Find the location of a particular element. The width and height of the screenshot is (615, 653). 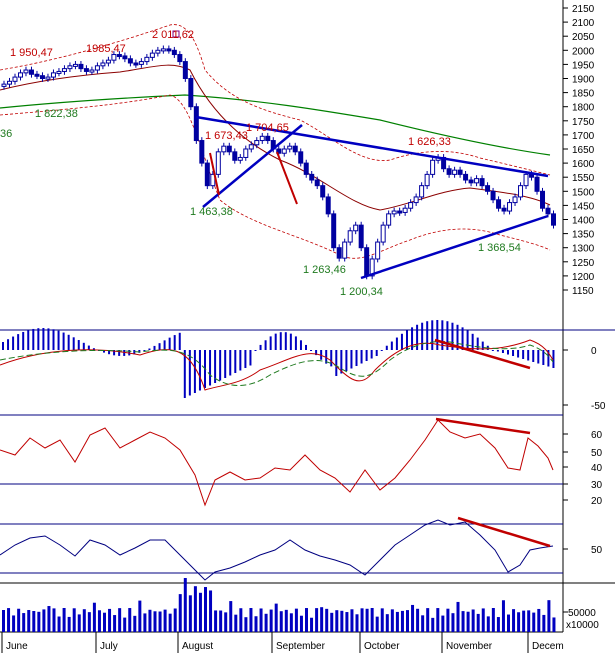

month-label: July is located at coordinates (109, 646).